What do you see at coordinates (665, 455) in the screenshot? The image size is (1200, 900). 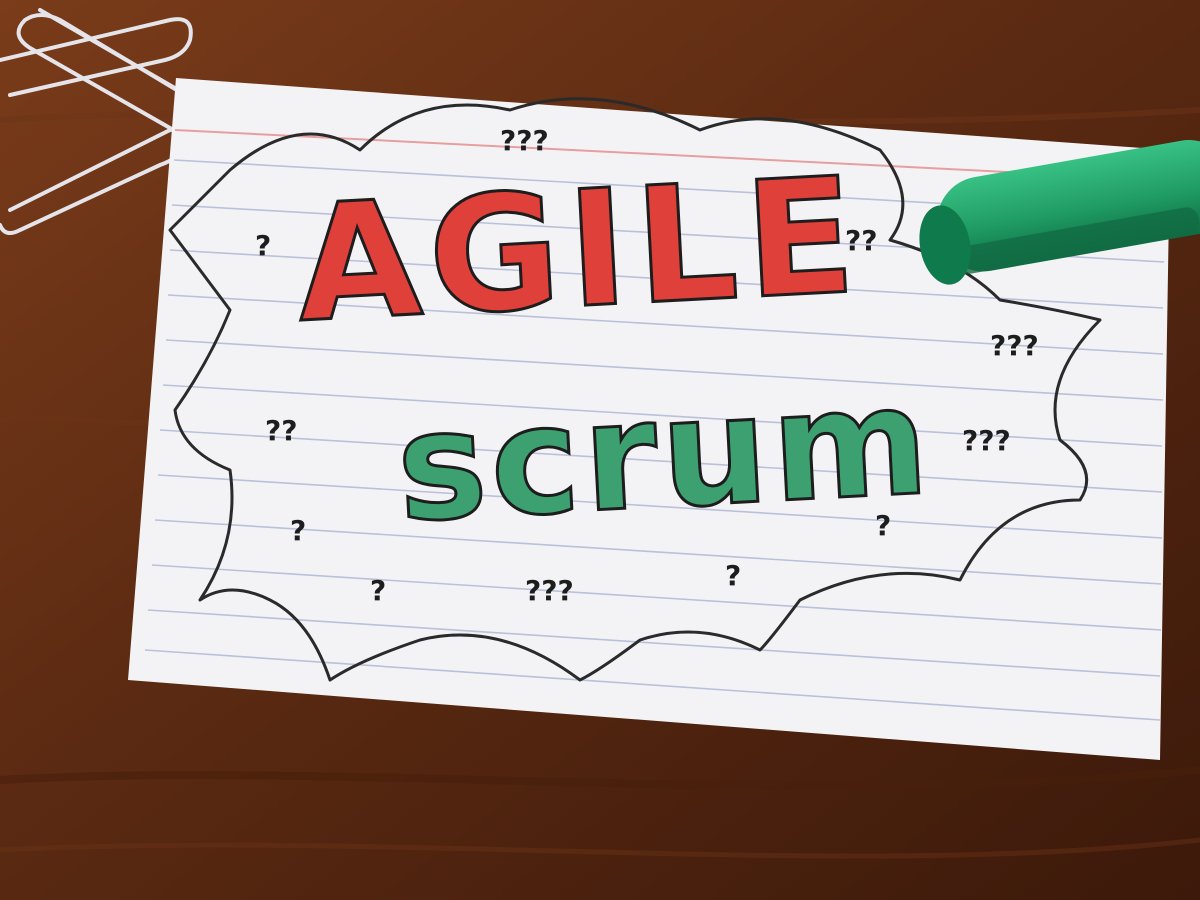 I see `subtitle-scrum: scrum` at bounding box center [665, 455].